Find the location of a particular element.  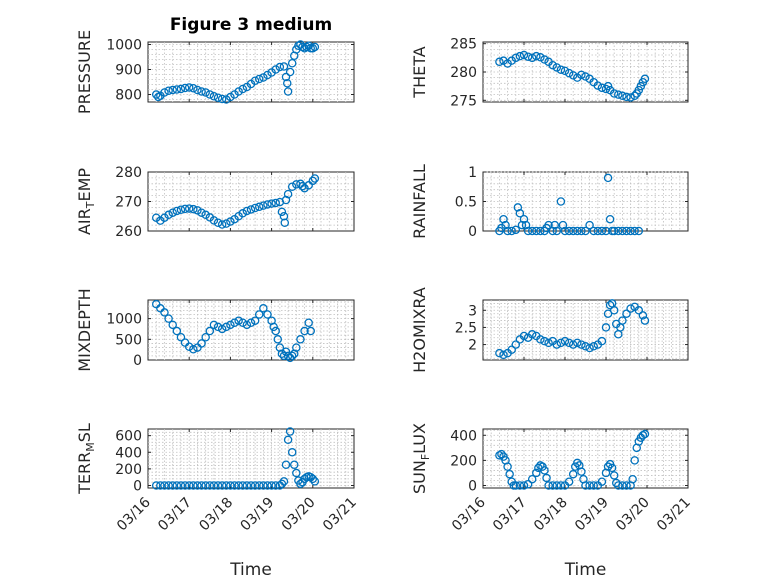

sun-flux-xtick-label: 03/18 is located at coordinates (551, 515).